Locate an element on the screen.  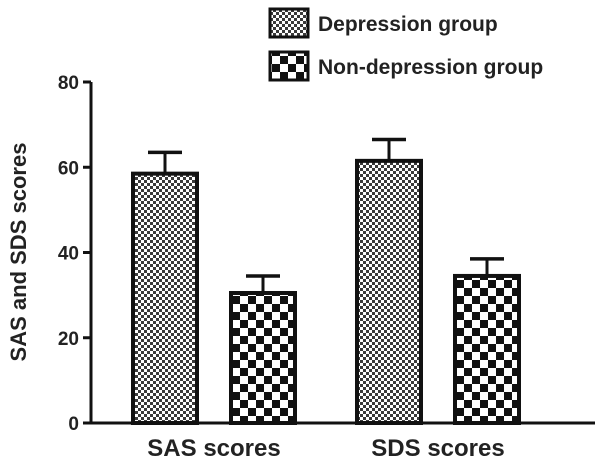
y-axis-title-group: SAS and SDS scores is located at coordinates (18, 252).